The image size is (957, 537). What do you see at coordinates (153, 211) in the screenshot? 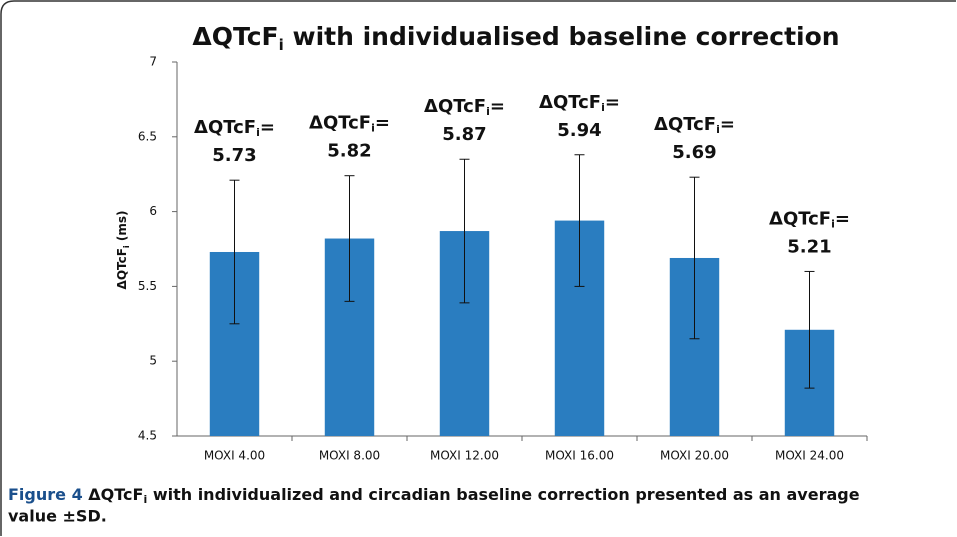
I see `y-tick-label: 6` at bounding box center [153, 211].